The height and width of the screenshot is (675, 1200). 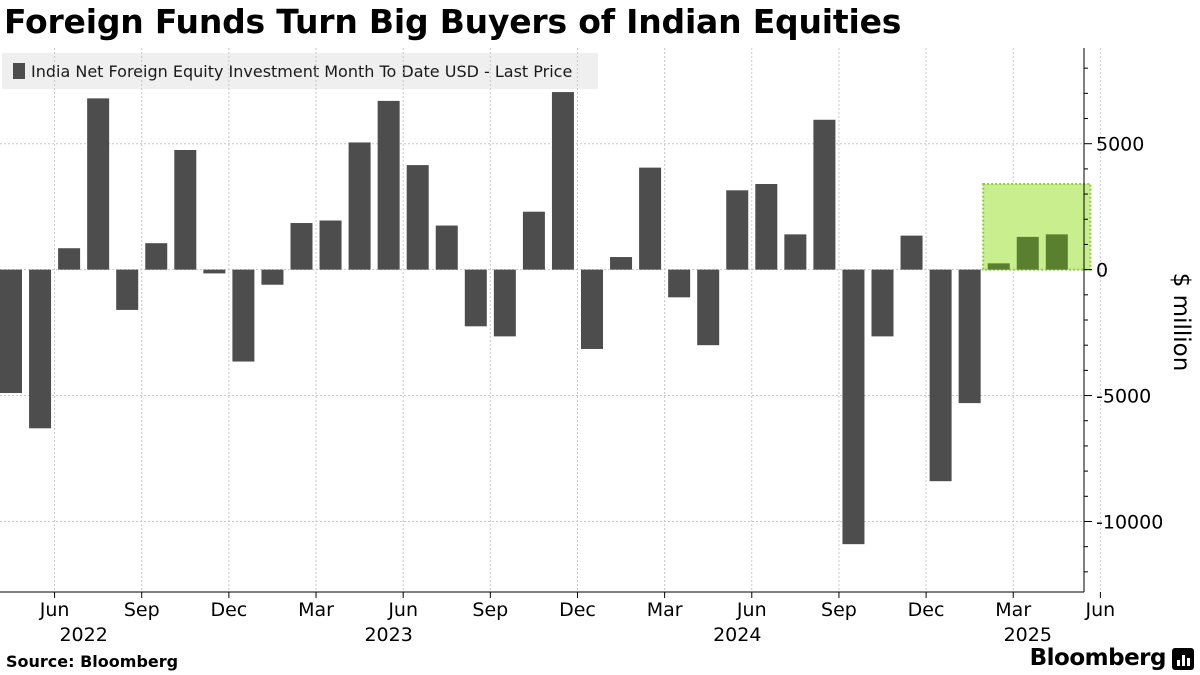 I want to click on x-tick-label-8: Jun, so click(x=751, y=610).